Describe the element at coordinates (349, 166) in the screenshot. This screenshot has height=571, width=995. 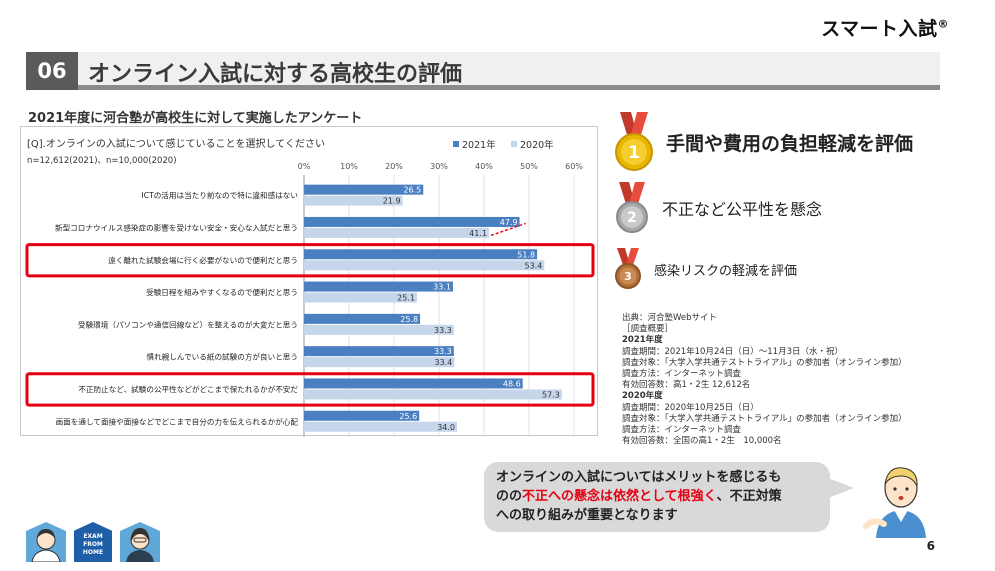
I see `axis-tick-label: 10%` at that location.